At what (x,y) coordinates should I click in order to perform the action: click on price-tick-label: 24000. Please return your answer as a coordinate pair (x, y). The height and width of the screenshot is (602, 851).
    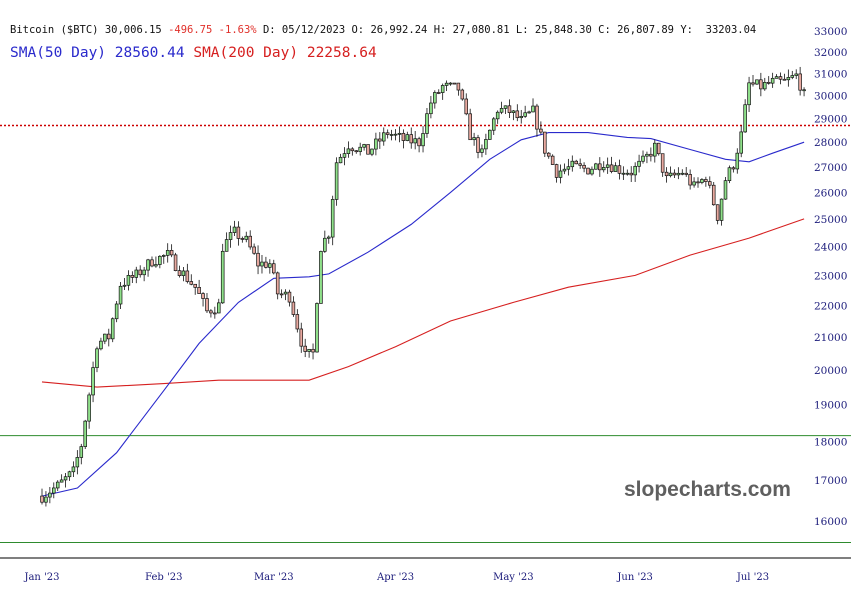
    Looking at the image, I should click on (830, 248).